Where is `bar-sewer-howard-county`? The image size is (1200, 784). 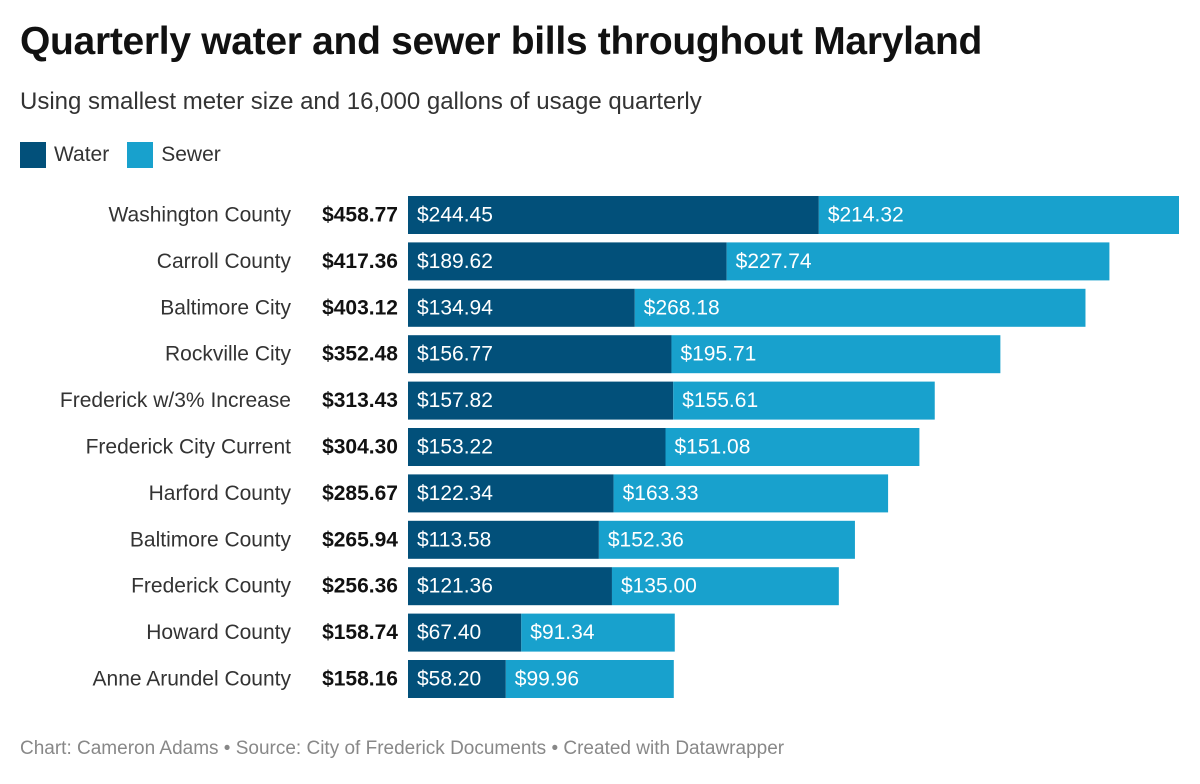 bar-sewer-howard-county is located at coordinates (598, 632).